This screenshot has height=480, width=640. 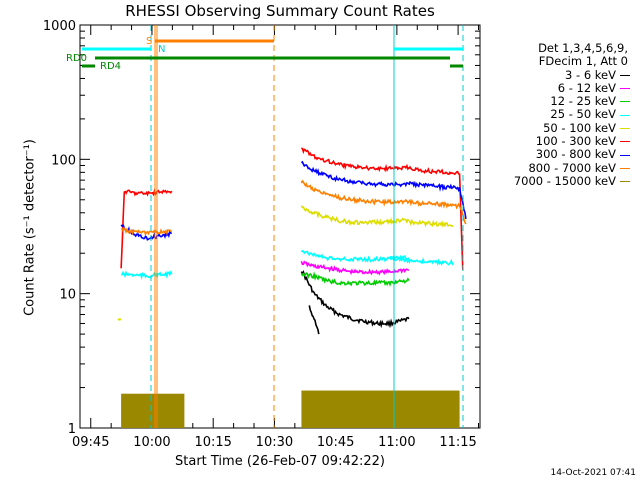 What do you see at coordinates (59, 26) in the screenshot?
I see `y-tick-label: 1000` at bounding box center [59, 26].